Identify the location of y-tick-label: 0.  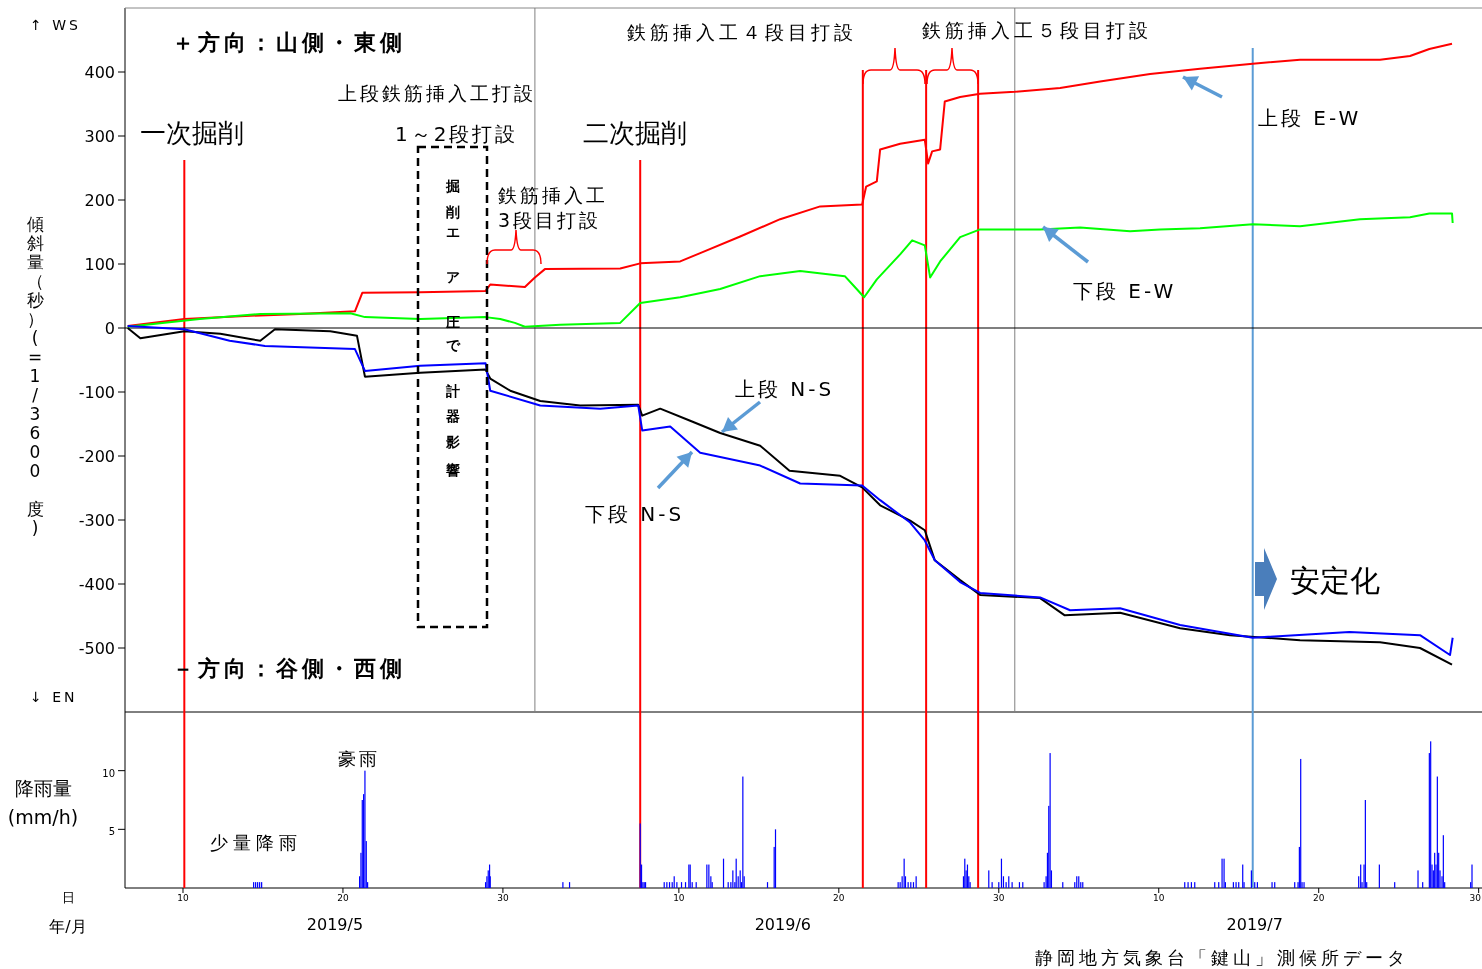
(109, 328).